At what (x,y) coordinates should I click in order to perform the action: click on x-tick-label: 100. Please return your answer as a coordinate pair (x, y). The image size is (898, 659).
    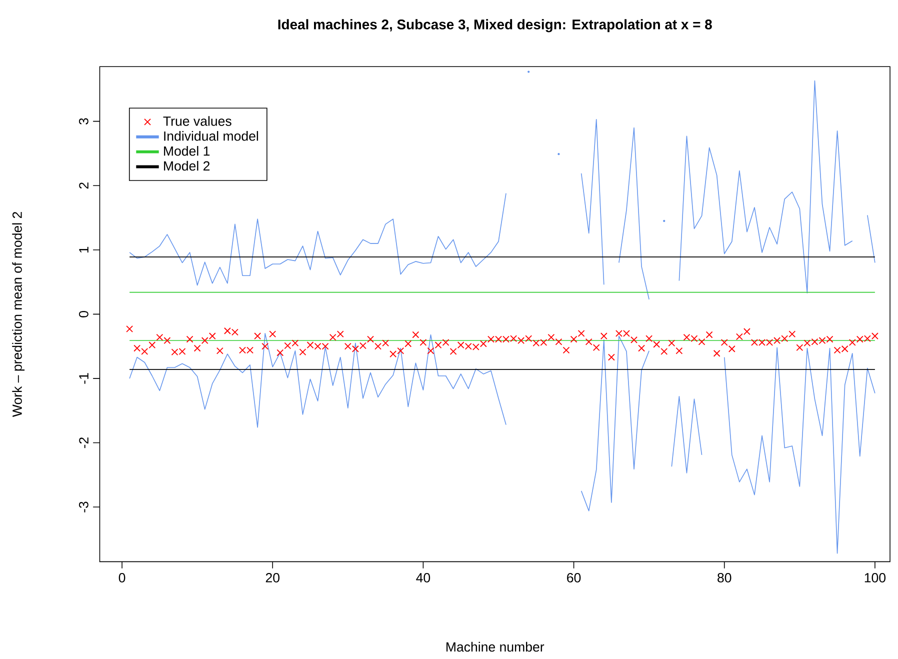
    Looking at the image, I should click on (875, 577).